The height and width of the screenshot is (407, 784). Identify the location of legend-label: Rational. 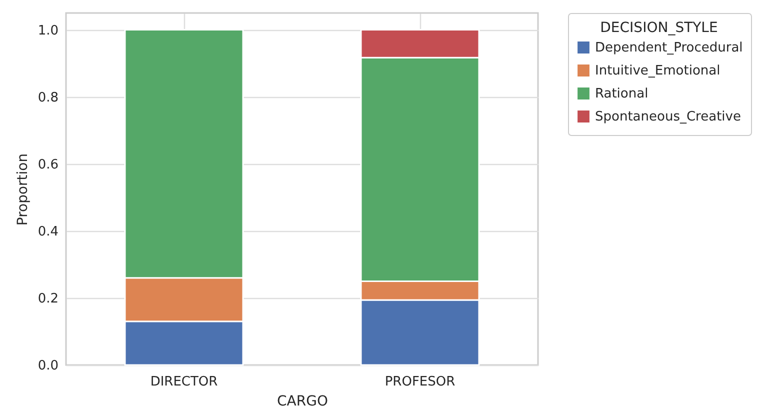
(621, 94).